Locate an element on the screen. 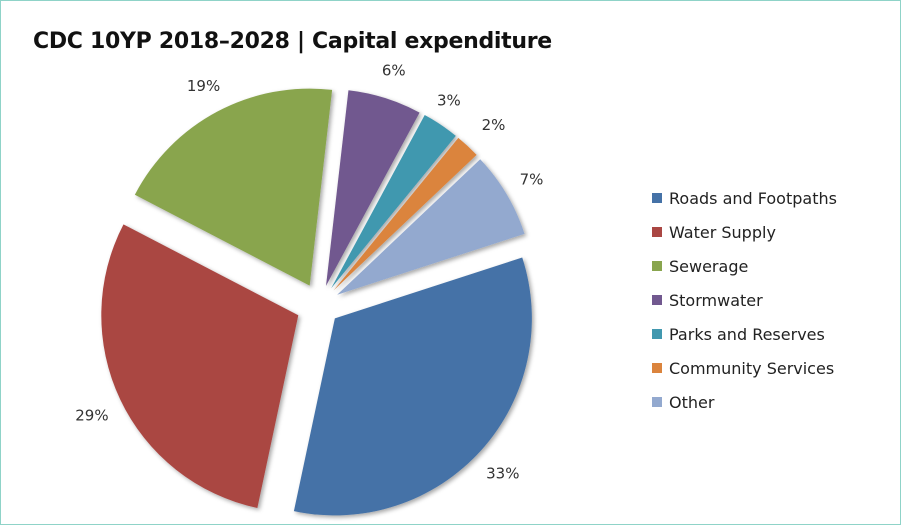 The height and width of the screenshot is (525, 901). legend-item: Sewerage is located at coordinates (744, 266).